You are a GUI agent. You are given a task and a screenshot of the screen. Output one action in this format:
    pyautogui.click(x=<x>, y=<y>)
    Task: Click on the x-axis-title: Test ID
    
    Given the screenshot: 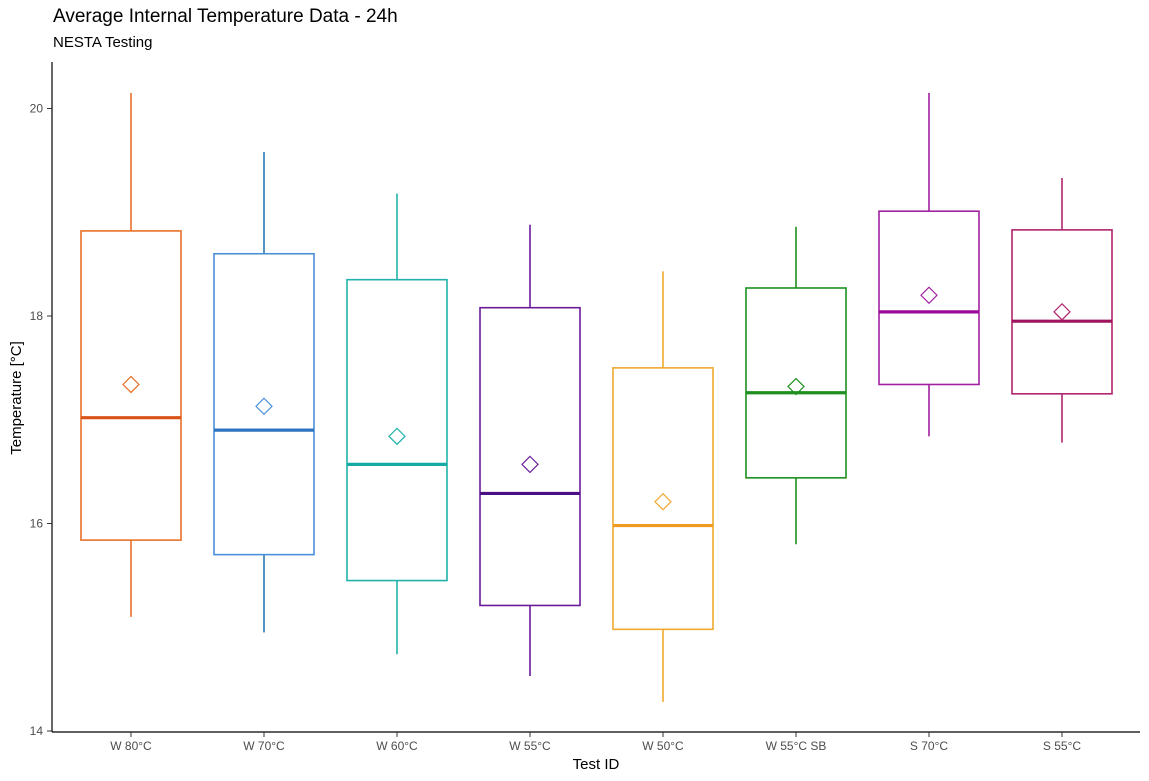 What is the action you would take?
    pyautogui.click(x=596, y=764)
    